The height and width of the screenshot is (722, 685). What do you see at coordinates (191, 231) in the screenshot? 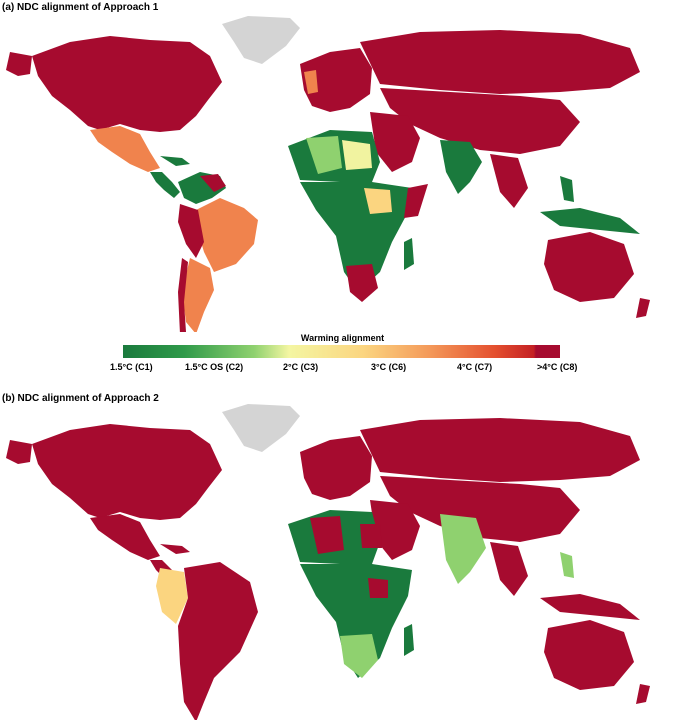
I see `peru-bolivia` at bounding box center [191, 231].